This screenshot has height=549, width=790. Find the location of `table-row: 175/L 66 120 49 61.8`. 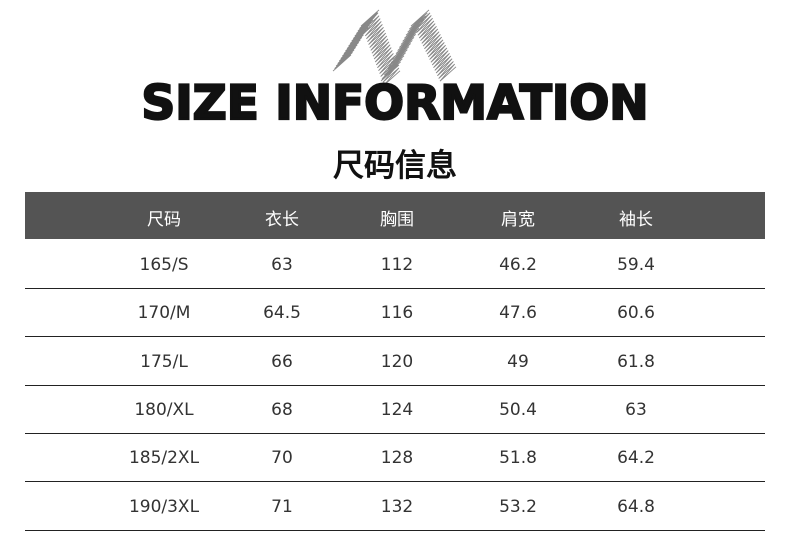

table-row: 175/L 66 120 49 61.8 is located at coordinates (395, 361).